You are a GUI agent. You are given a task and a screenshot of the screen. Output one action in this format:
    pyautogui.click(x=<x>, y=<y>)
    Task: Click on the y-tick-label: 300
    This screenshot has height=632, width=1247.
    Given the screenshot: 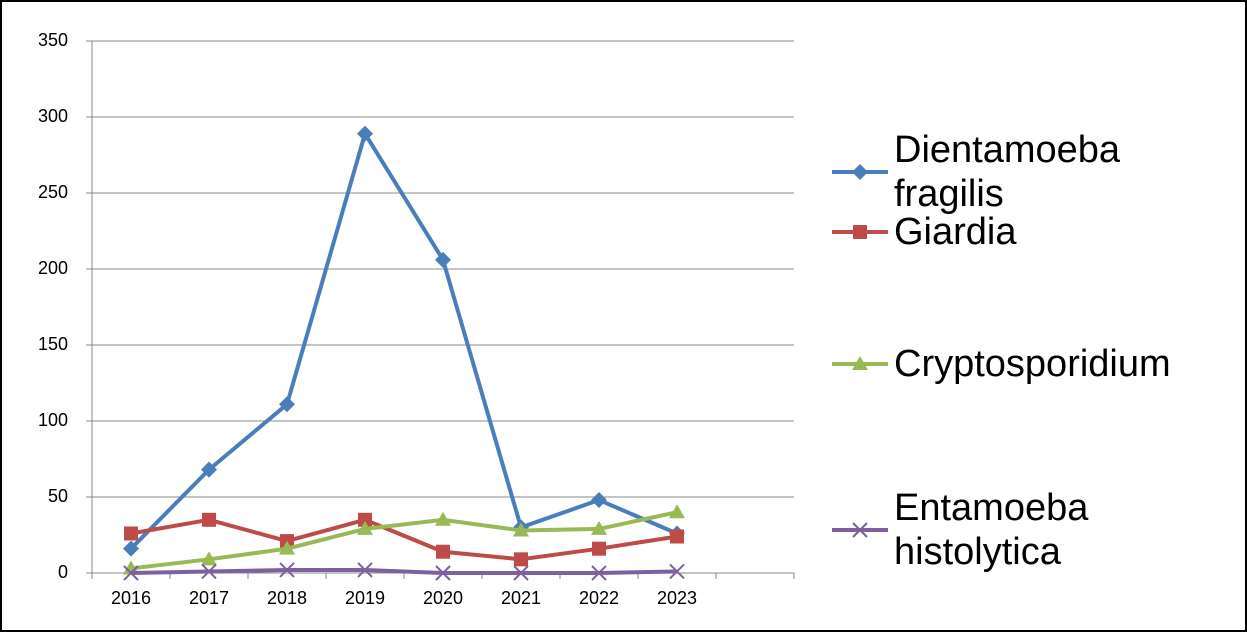 What is the action you would take?
    pyautogui.click(x=53, y=116)
    